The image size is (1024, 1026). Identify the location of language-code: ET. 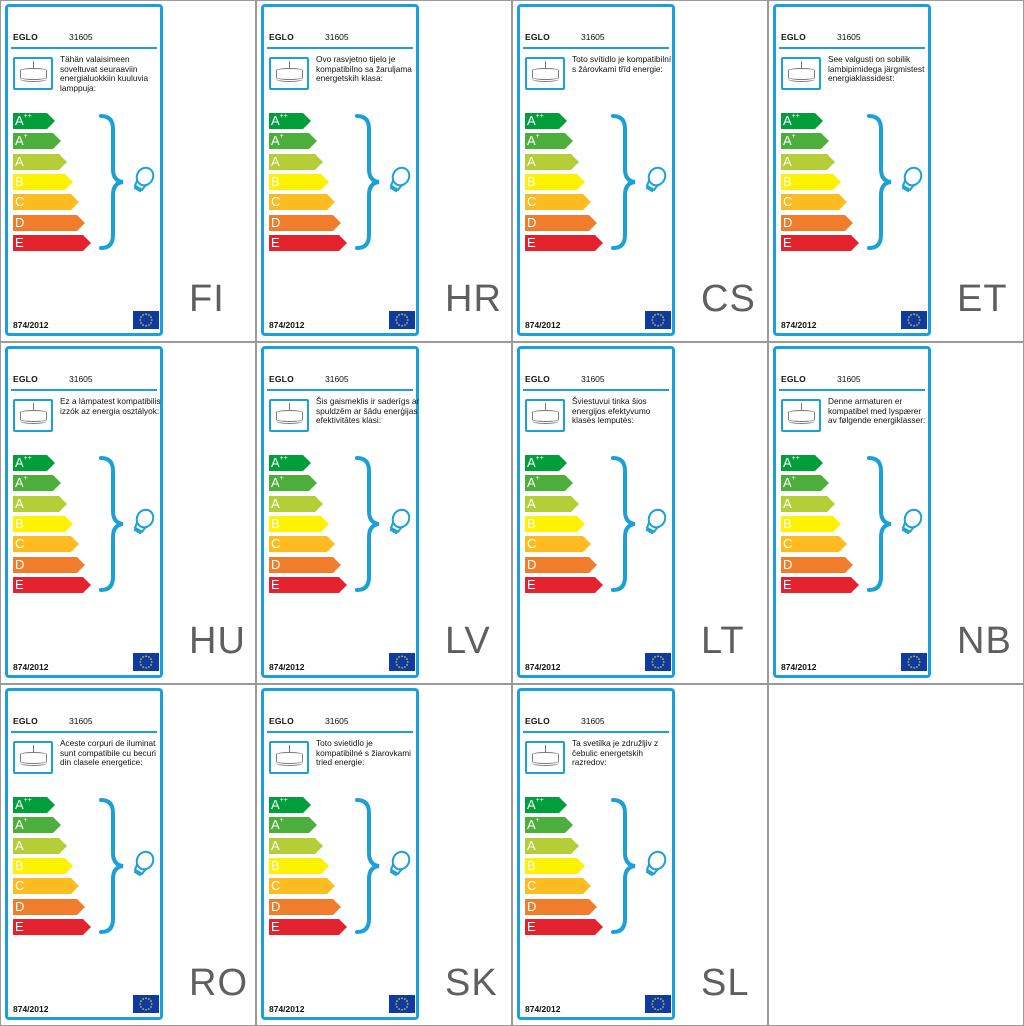
(982, 299).